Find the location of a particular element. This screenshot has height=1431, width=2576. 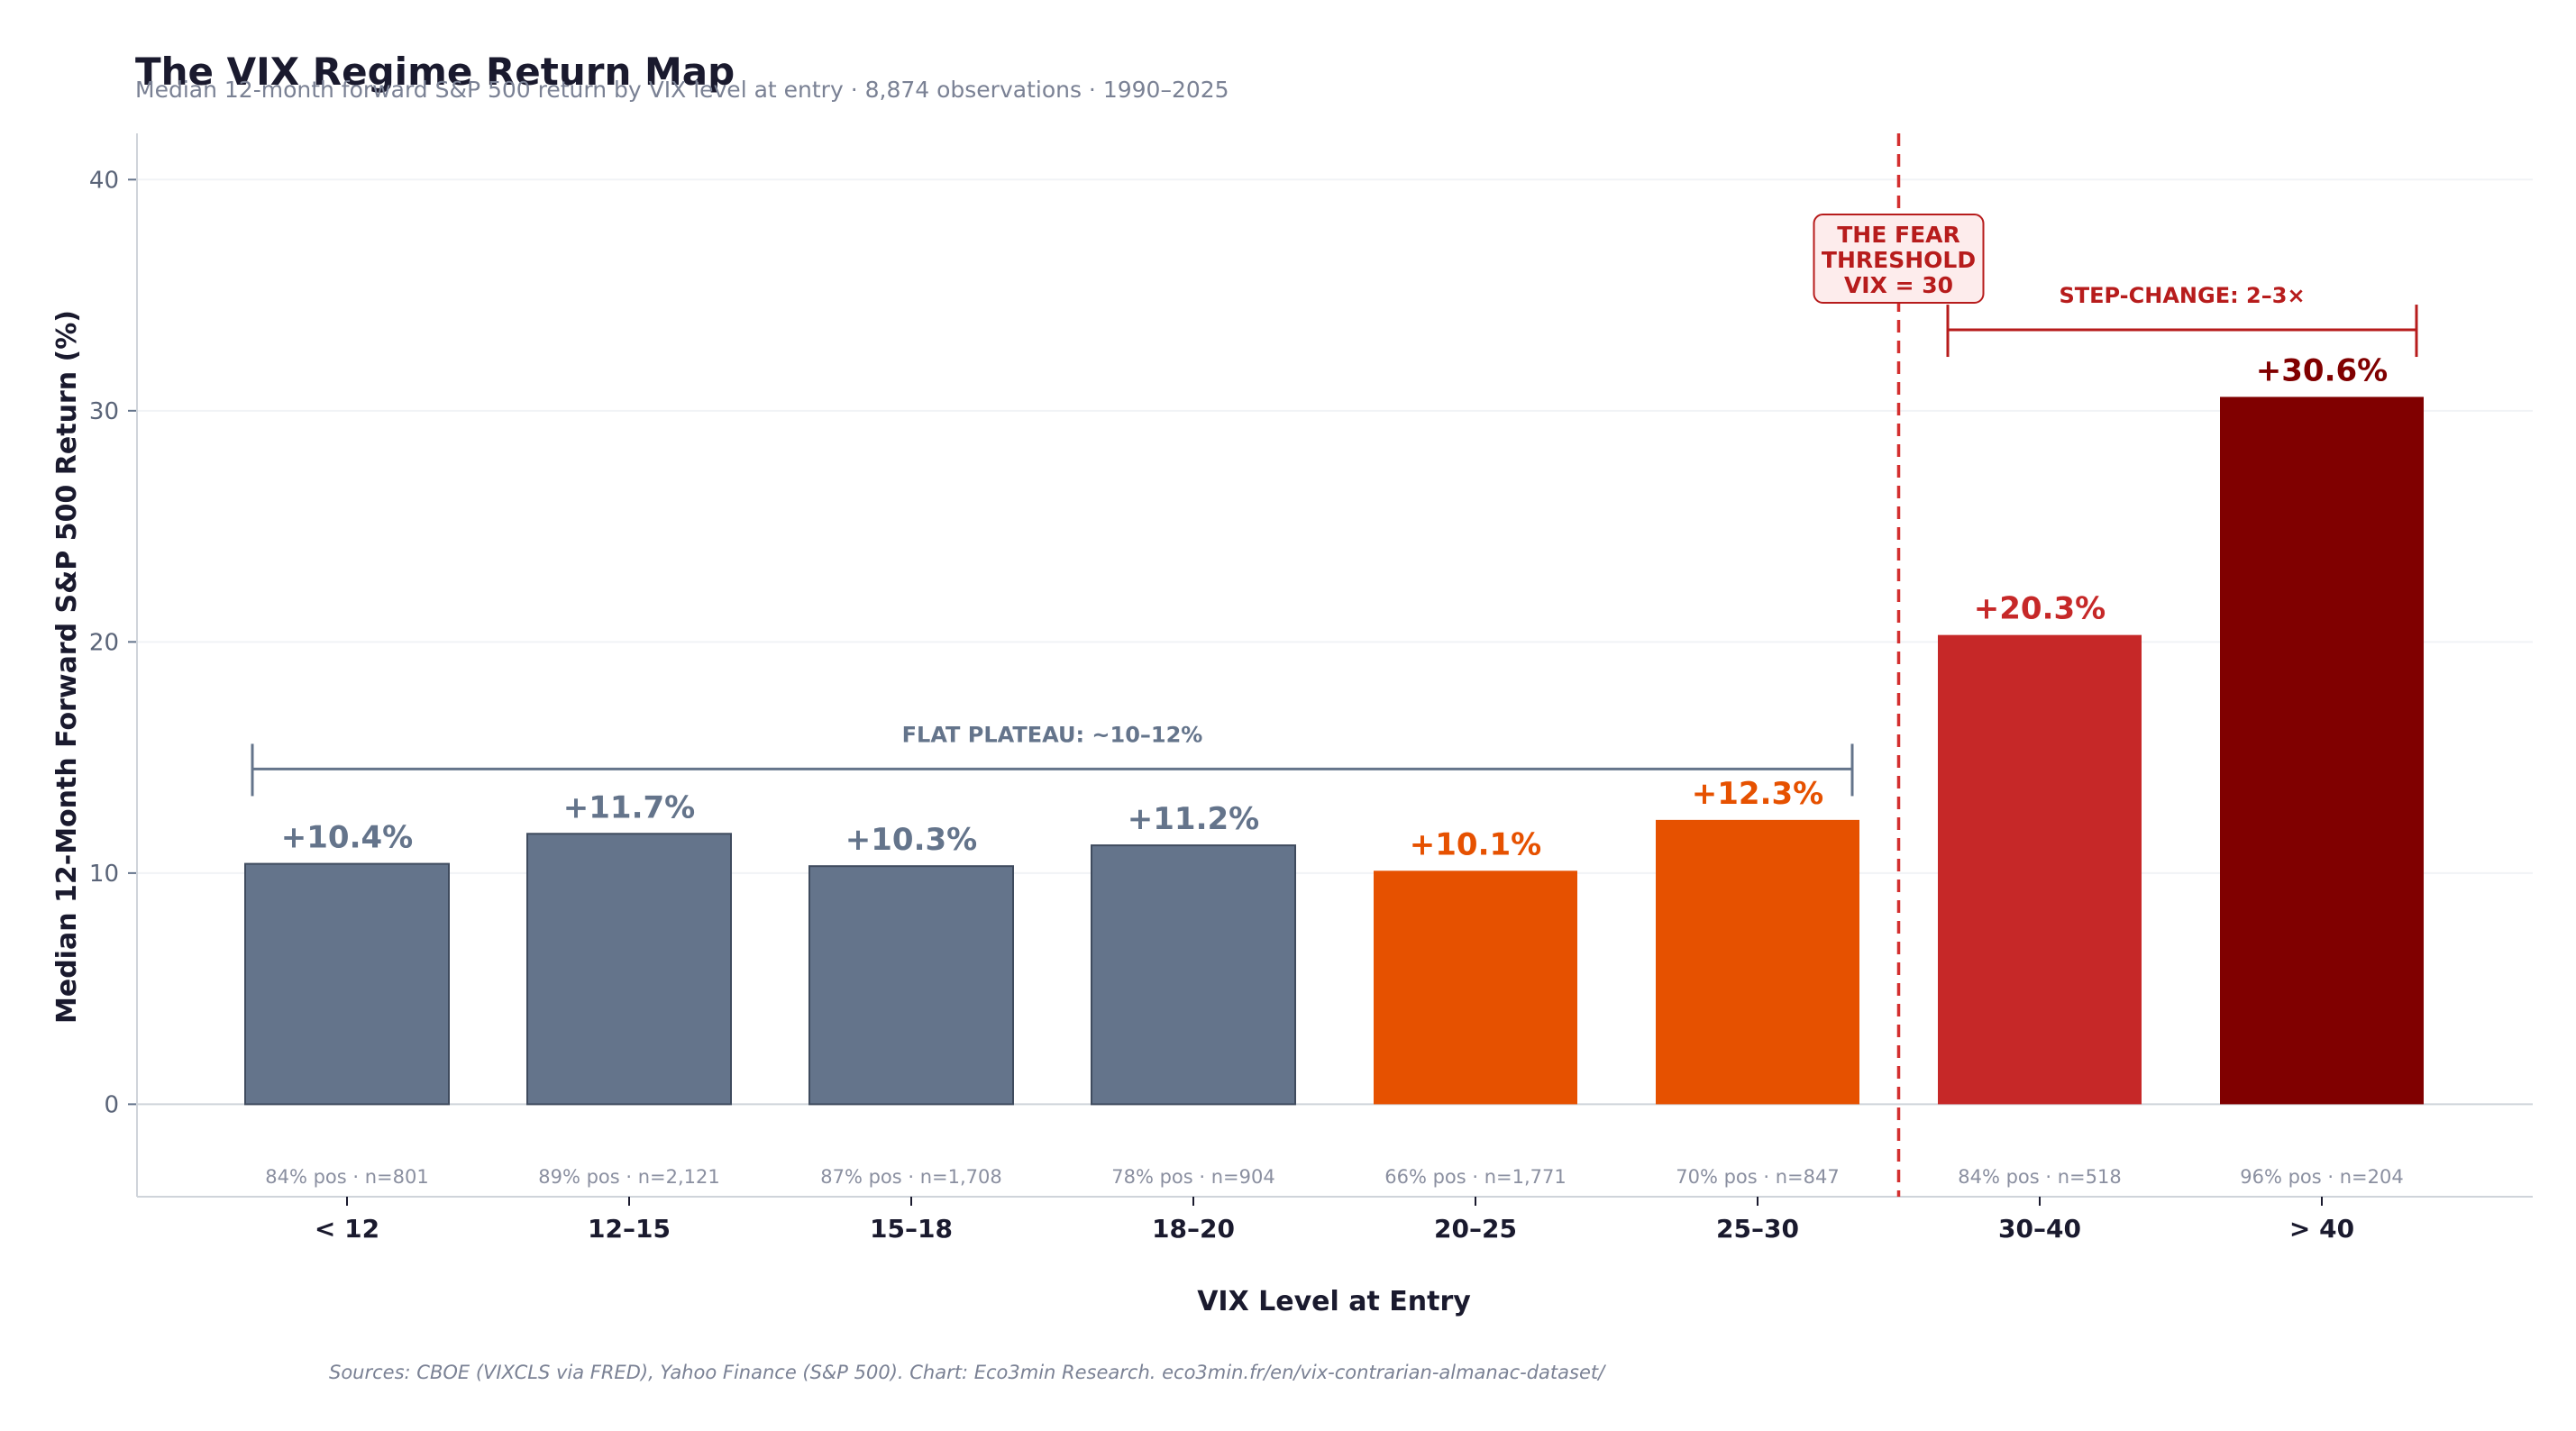

bracket-label: STEP-CHANGE: 2–3× is located at coordinates (2182, 295).